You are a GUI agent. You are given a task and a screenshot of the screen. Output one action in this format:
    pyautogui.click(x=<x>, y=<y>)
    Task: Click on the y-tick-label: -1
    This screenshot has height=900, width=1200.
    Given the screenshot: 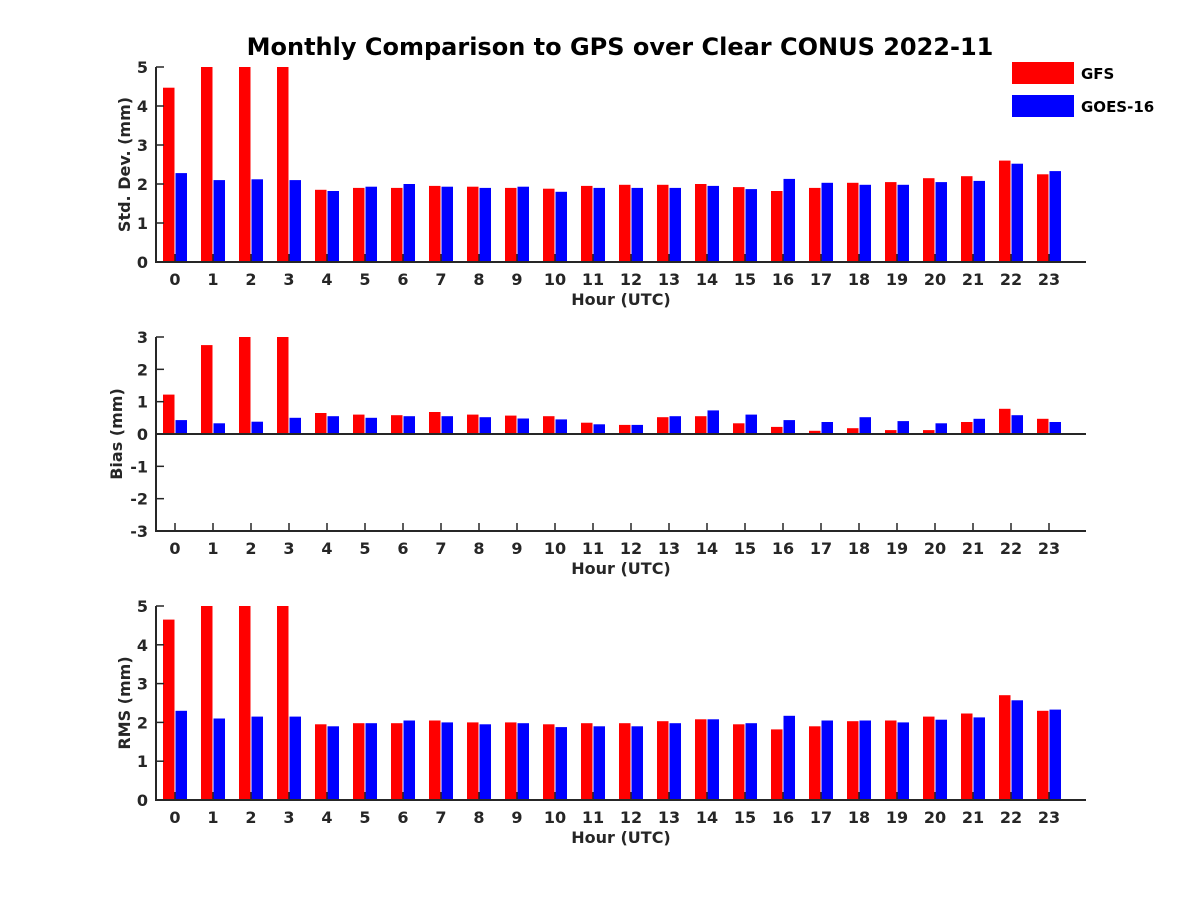 What is the action you would take?
    pyautogui.click(x=139, y=466)
    